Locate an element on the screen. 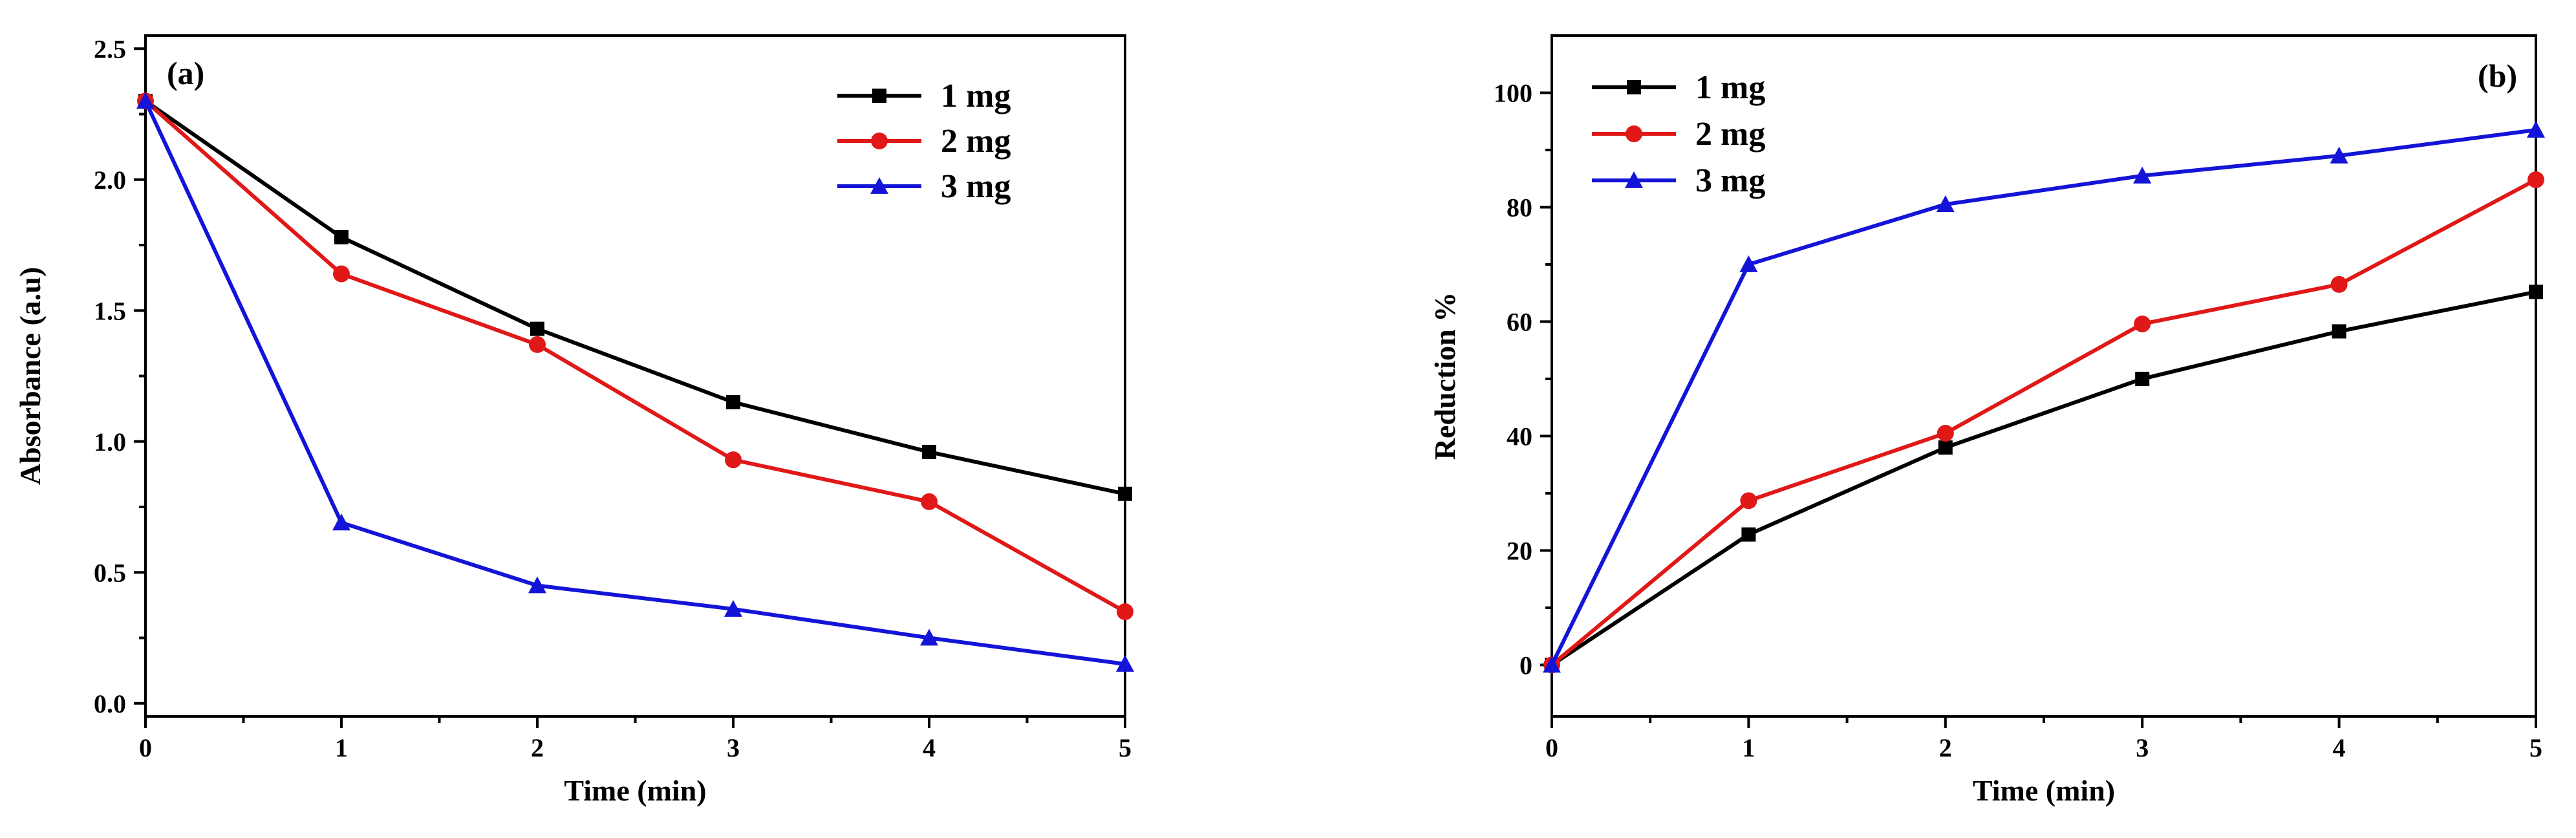 The height and width of the screenshot is (838, 2576). panel-label: (a) is located at coordinates (185, 73).